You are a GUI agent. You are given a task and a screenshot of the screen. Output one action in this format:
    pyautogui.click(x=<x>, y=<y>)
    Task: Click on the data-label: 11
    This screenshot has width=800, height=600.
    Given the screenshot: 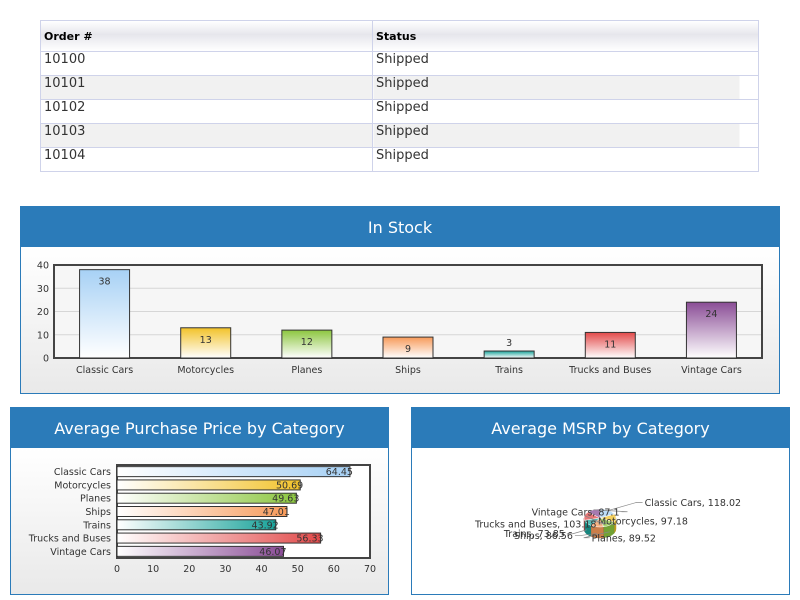 What is the action you would take?
    pyautogui.click(x=610, y=344)
    